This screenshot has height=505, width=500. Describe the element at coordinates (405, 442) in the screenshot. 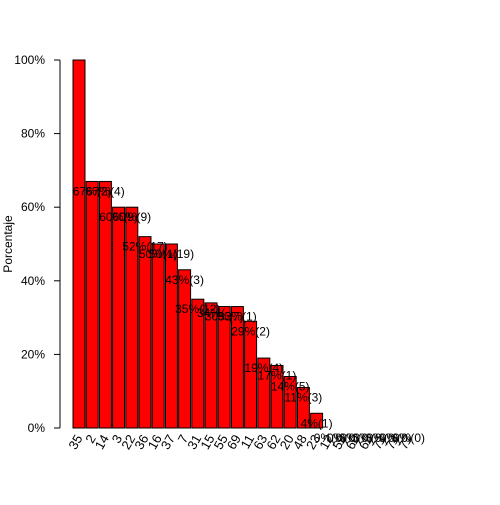

I see `x-tick-label: 77` at that location.